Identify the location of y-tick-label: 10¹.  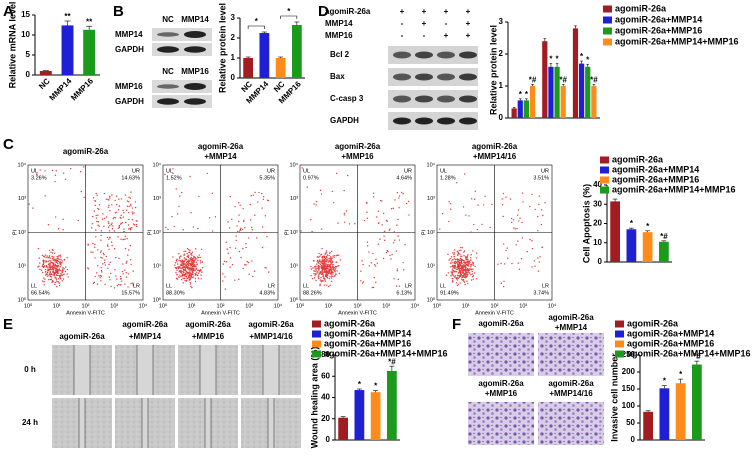
(294, 267).